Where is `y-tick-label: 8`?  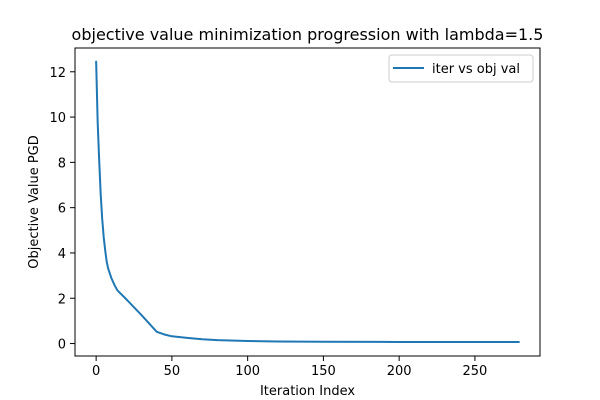
y-tick-label: 8 is located at coordinates (62, 163).